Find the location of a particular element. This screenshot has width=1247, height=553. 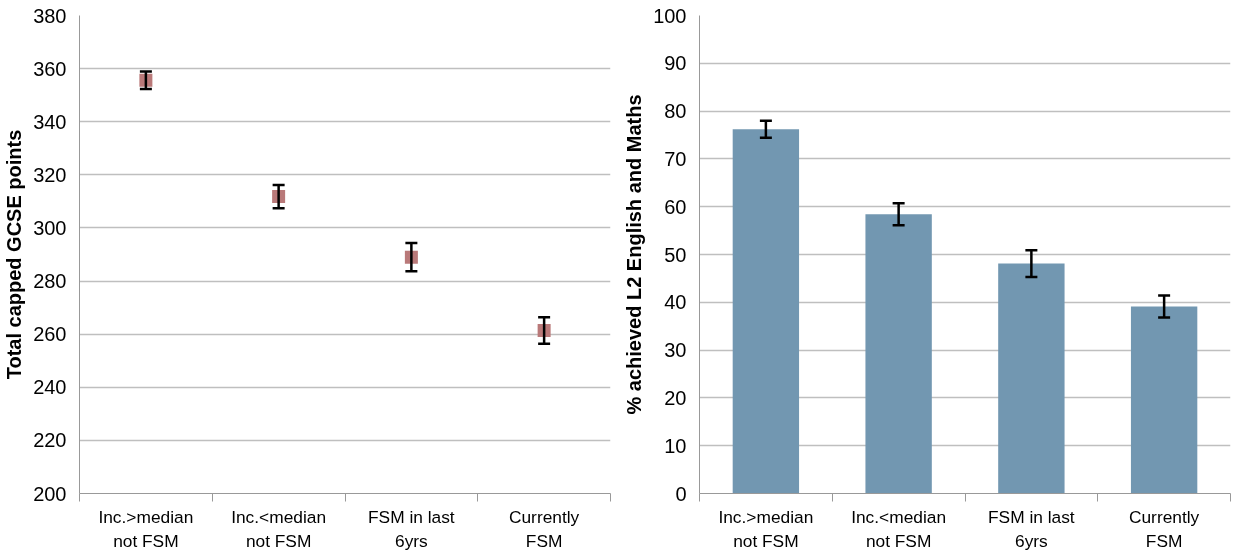

y-tick-label: 90 is located at coordinates (675, 63).